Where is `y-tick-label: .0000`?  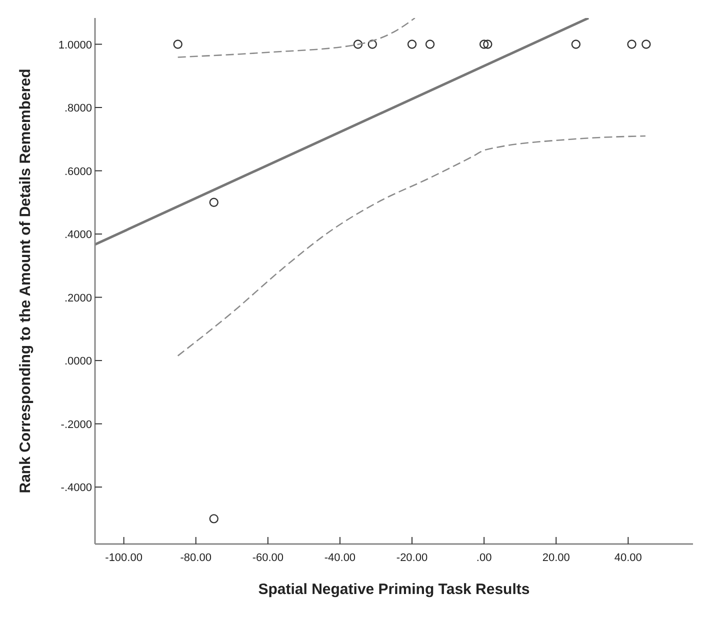
y-tick-label: .0000 is located at coordinates (78, 362).